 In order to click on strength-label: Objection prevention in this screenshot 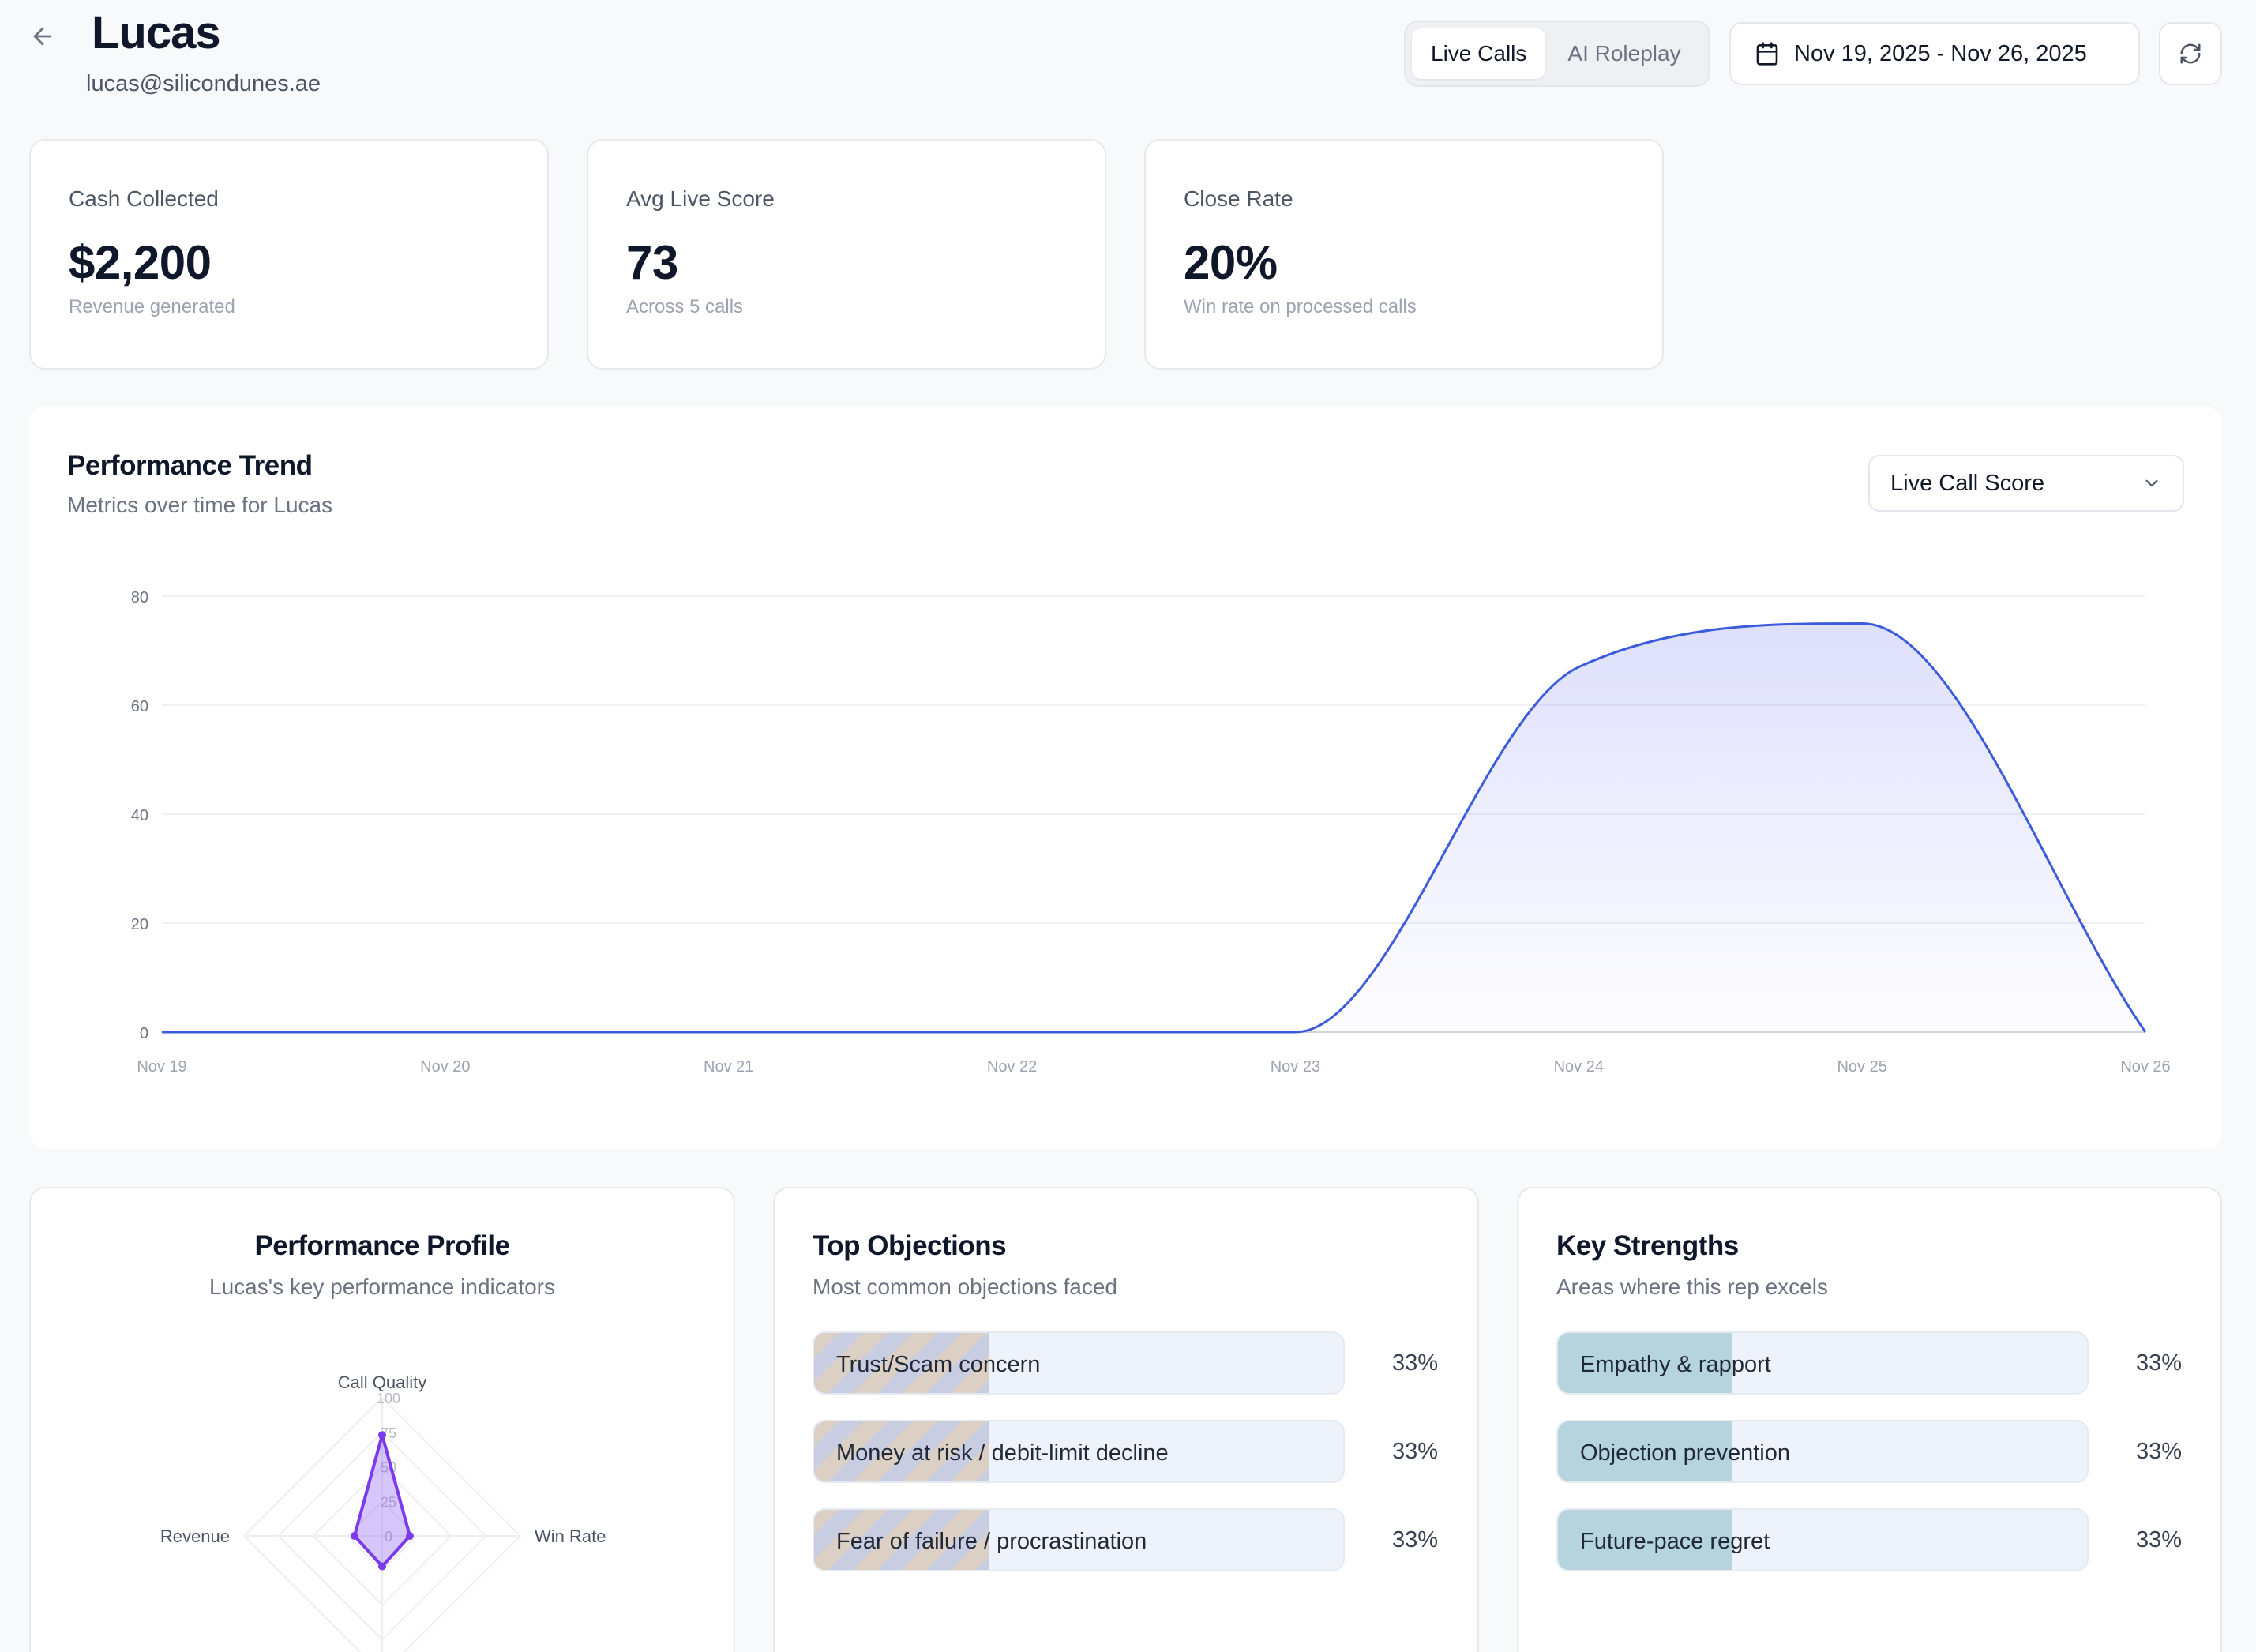, I will do `click(1685, 1453)`.